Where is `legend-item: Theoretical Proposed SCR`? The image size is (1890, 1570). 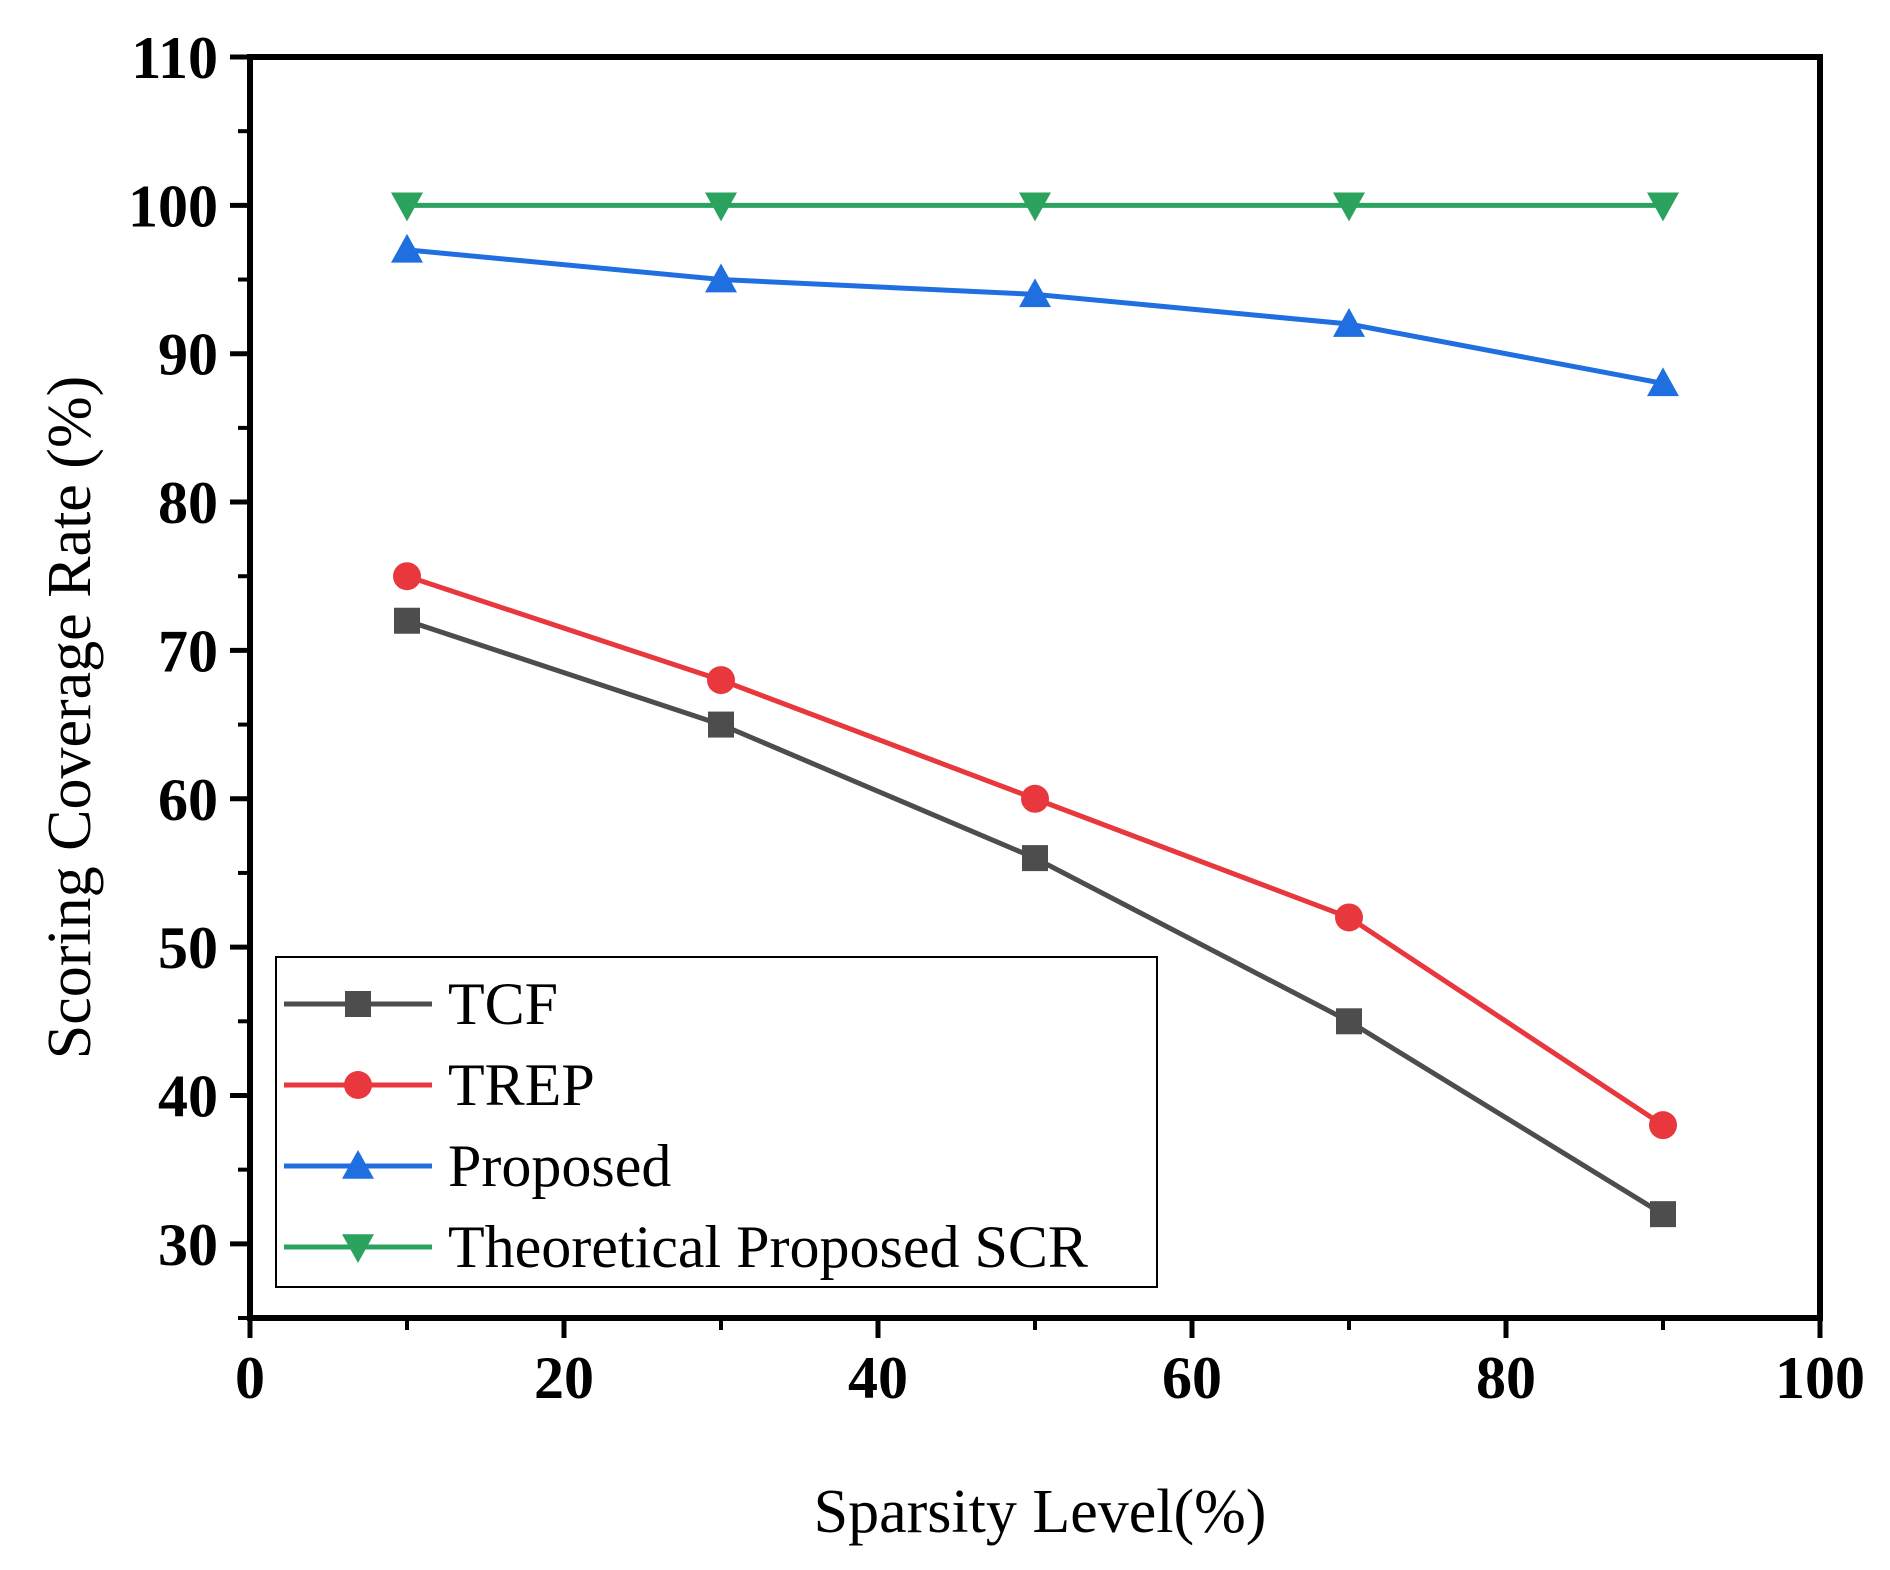 legend-item: Theoretical Proposed SCR is located at coordinates (686, 1247).